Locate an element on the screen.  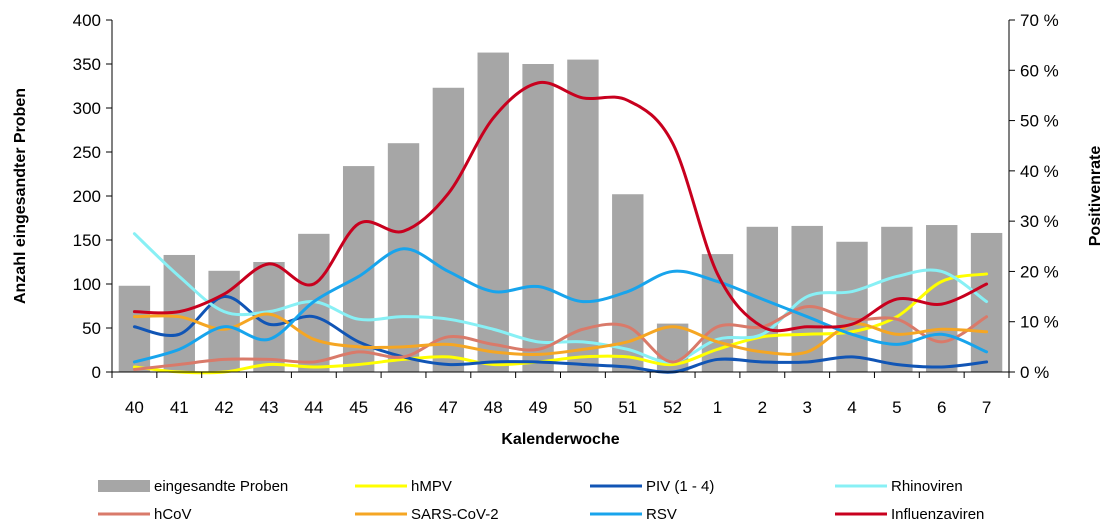
y-tick-label-left: 50 is located at coordinates (91, 328).